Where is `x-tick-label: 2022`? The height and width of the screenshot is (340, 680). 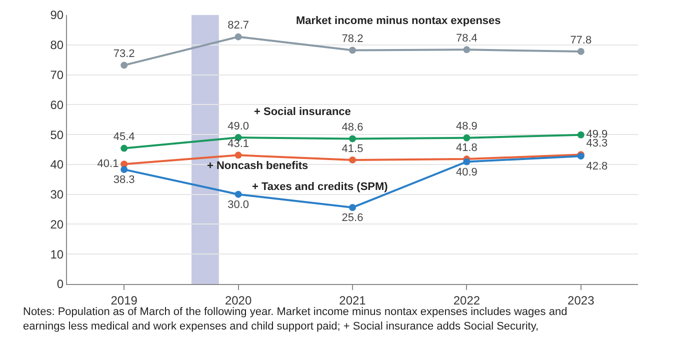 x-tick-label: 2022 is located at coordinates (466, 300).